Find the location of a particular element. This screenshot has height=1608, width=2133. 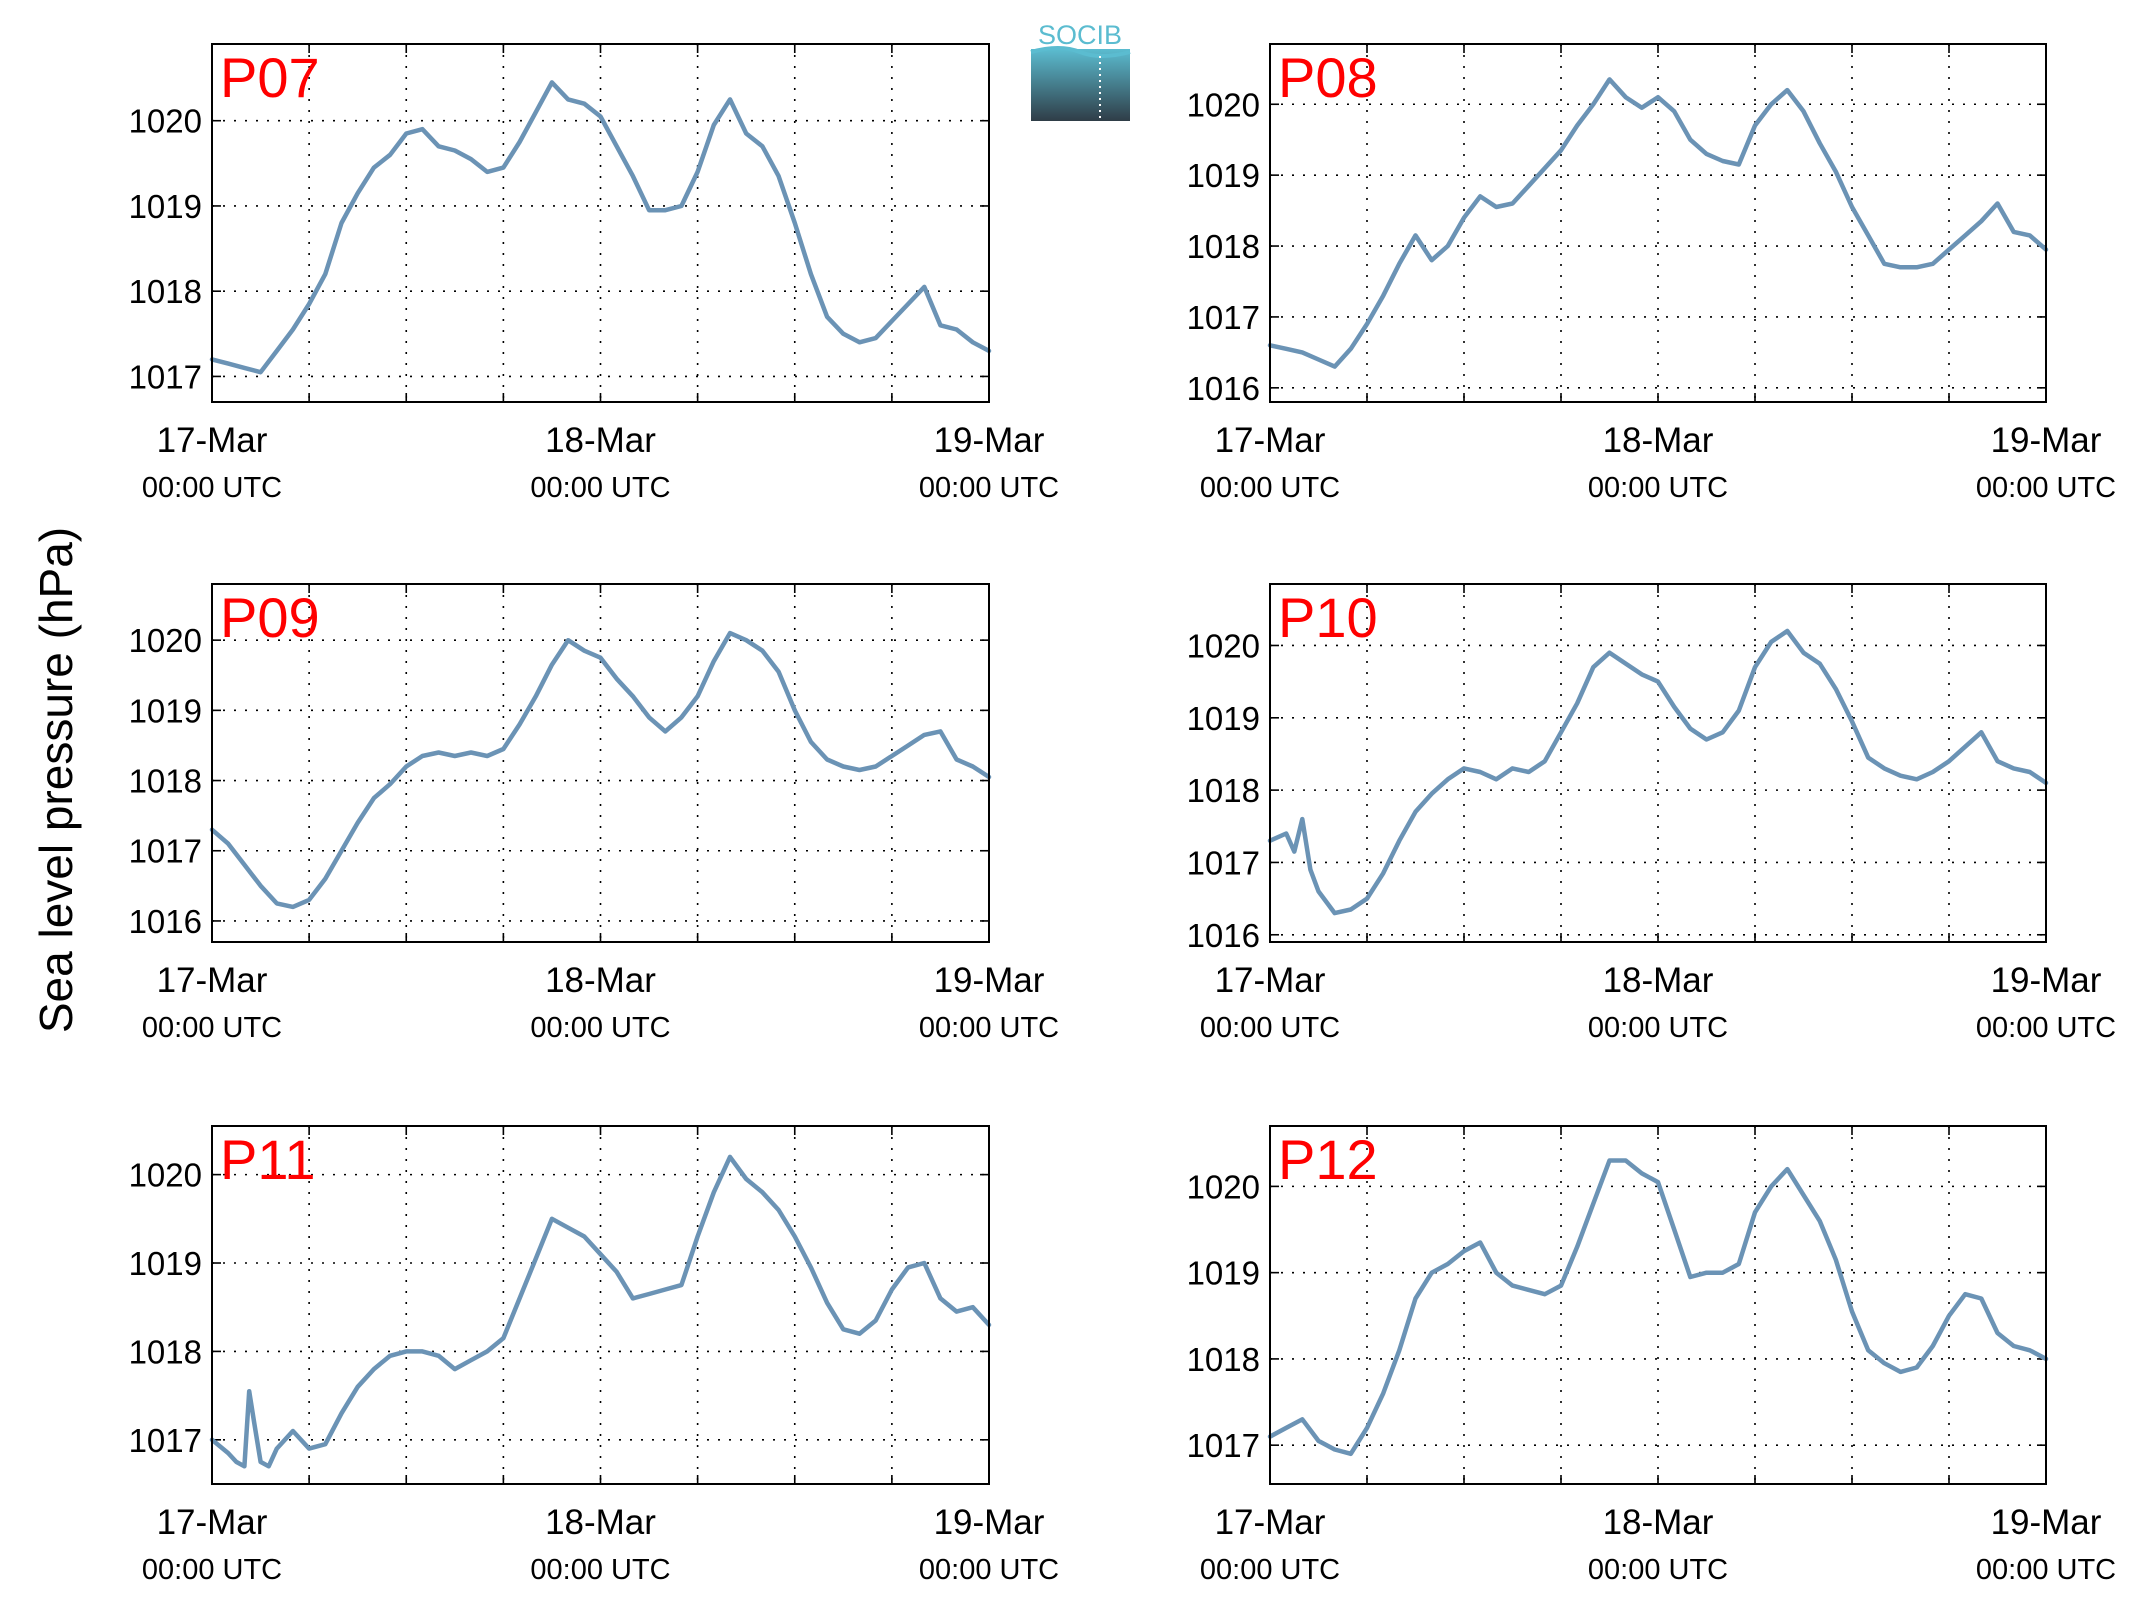

logo-text: SOCIB is located at coordinates (1080, 35).